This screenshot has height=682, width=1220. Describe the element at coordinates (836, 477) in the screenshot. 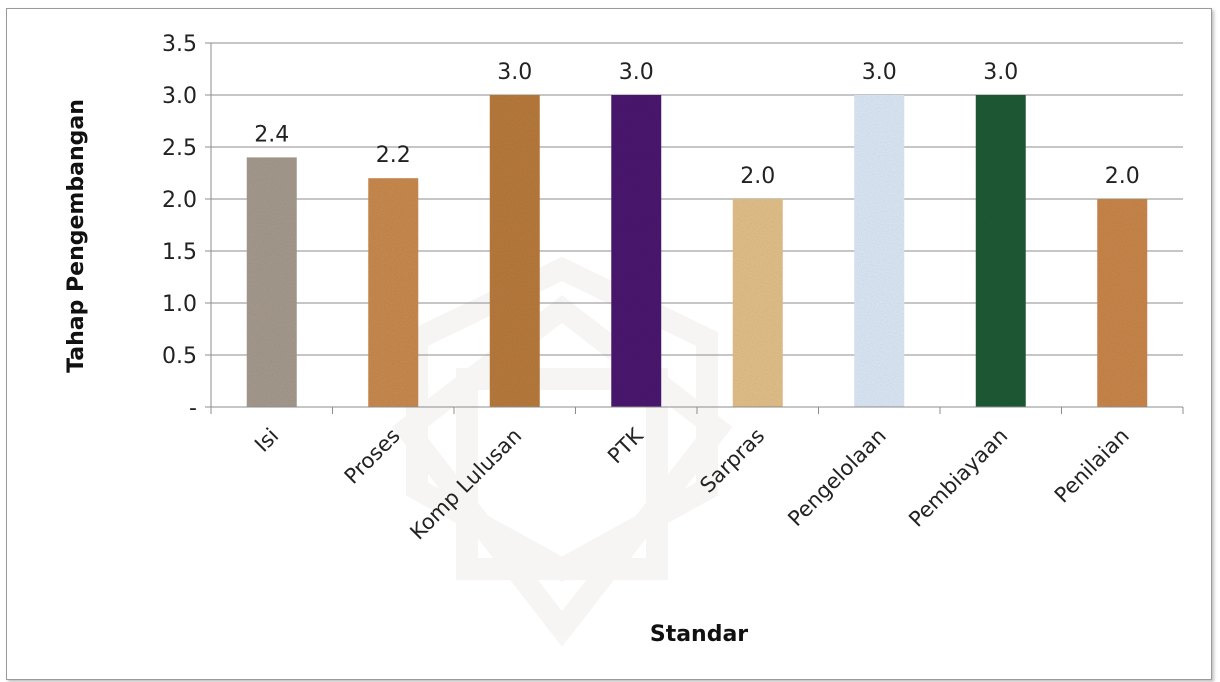

I see `x-tick-label: Pengelolaan` at that location.